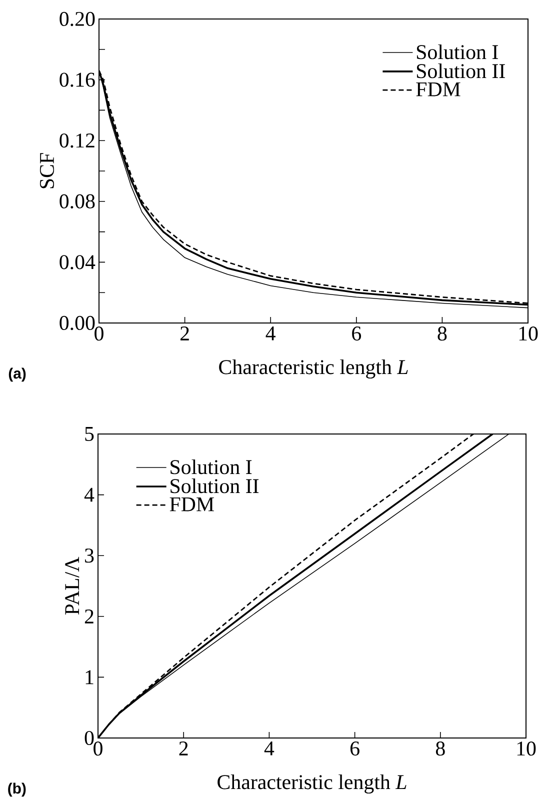  Describe the element at coordinates (89, 495) in the screenshot. I see `y-tick-label: 4` at that location.